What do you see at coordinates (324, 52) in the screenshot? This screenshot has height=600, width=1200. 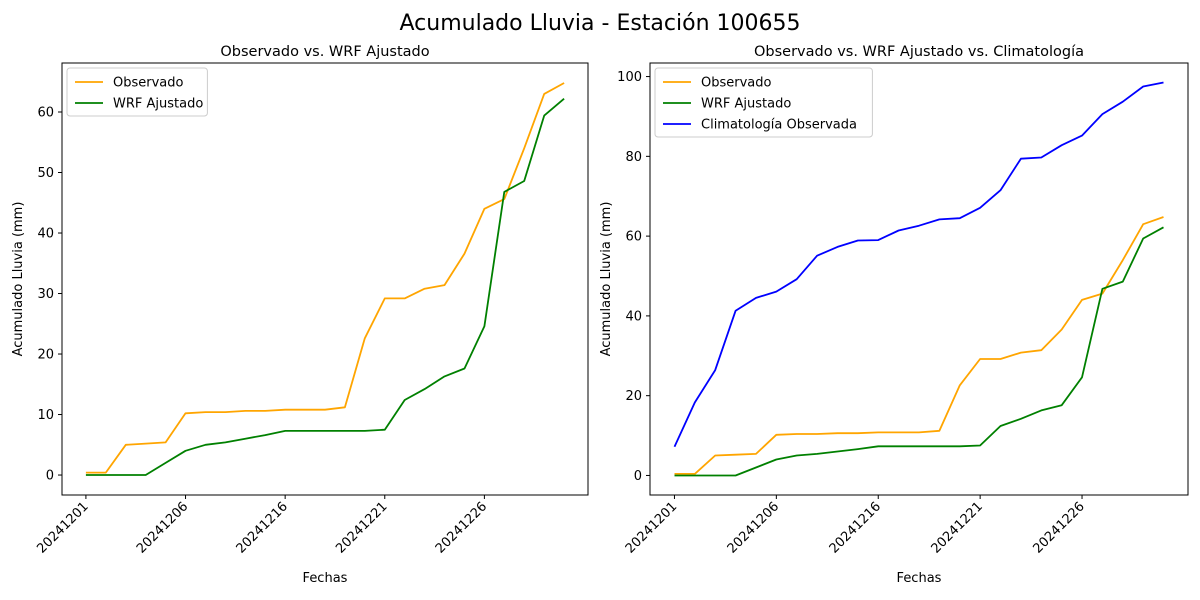 I see `chart-title: Observado vs. WRF Ajustado` at bounding box center [324, 52].